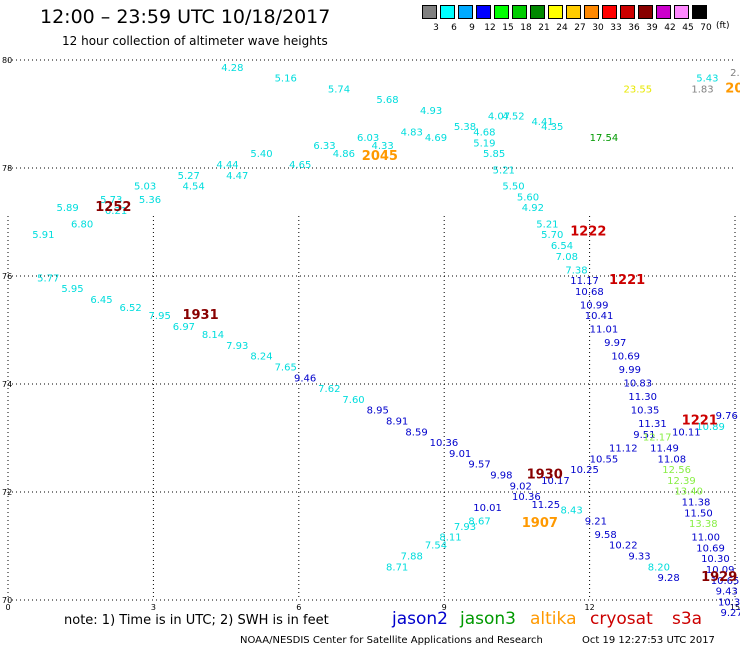 The width and height of the screenshot is (740, 650). I want to click on wave-height-value: 4.28, so click(232, 68).